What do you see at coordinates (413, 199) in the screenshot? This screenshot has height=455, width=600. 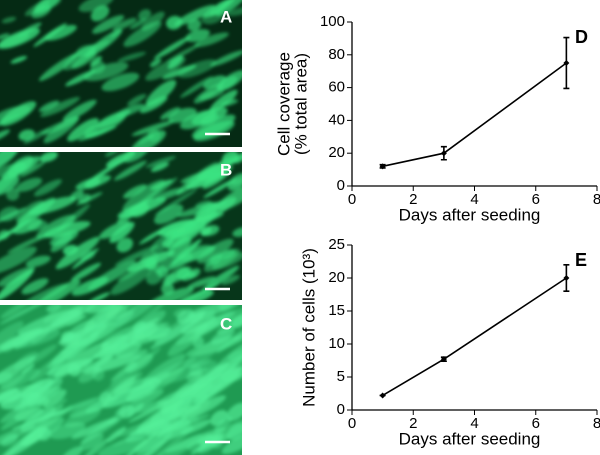 I see `x-tick-label: 2` at bounding box center [413, 199].